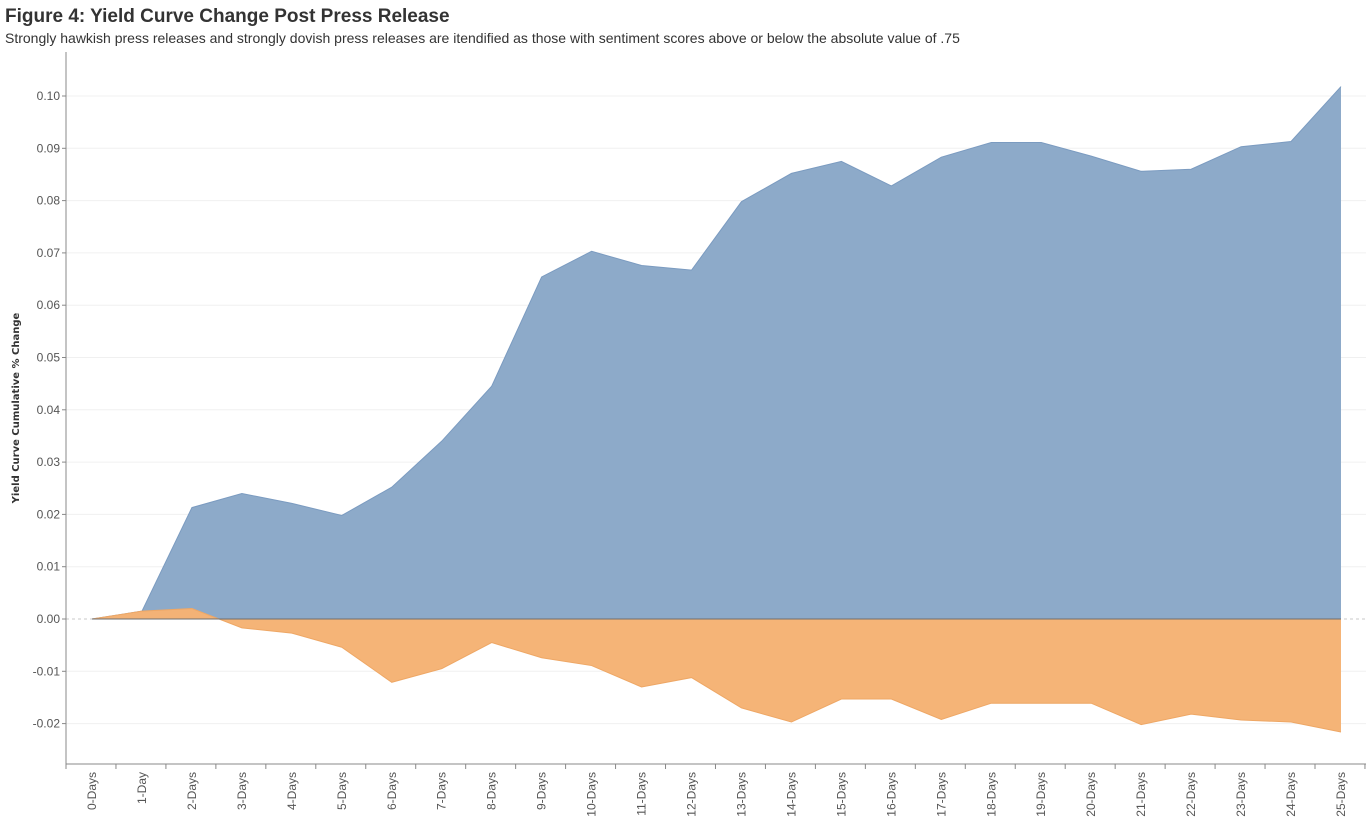  I want to click on y-tick-label: 0.06, so click(49, 305).